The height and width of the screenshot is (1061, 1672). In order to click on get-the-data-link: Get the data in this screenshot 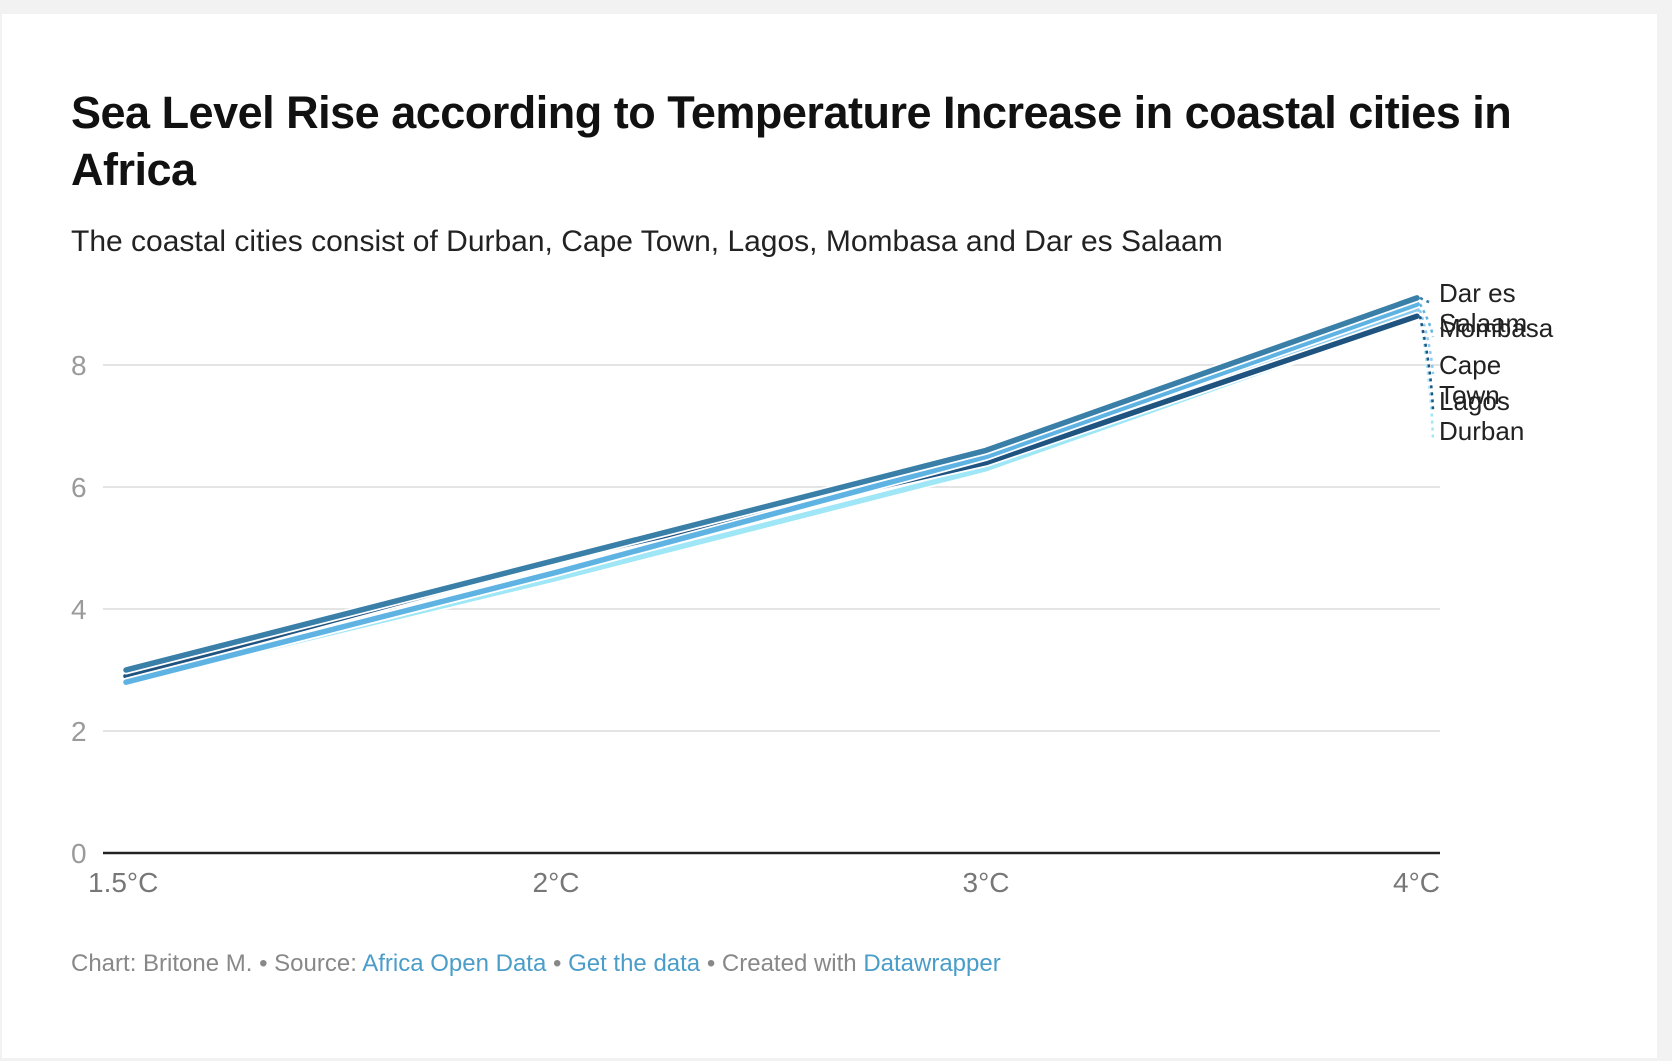, I will do `click(634, 963)`.